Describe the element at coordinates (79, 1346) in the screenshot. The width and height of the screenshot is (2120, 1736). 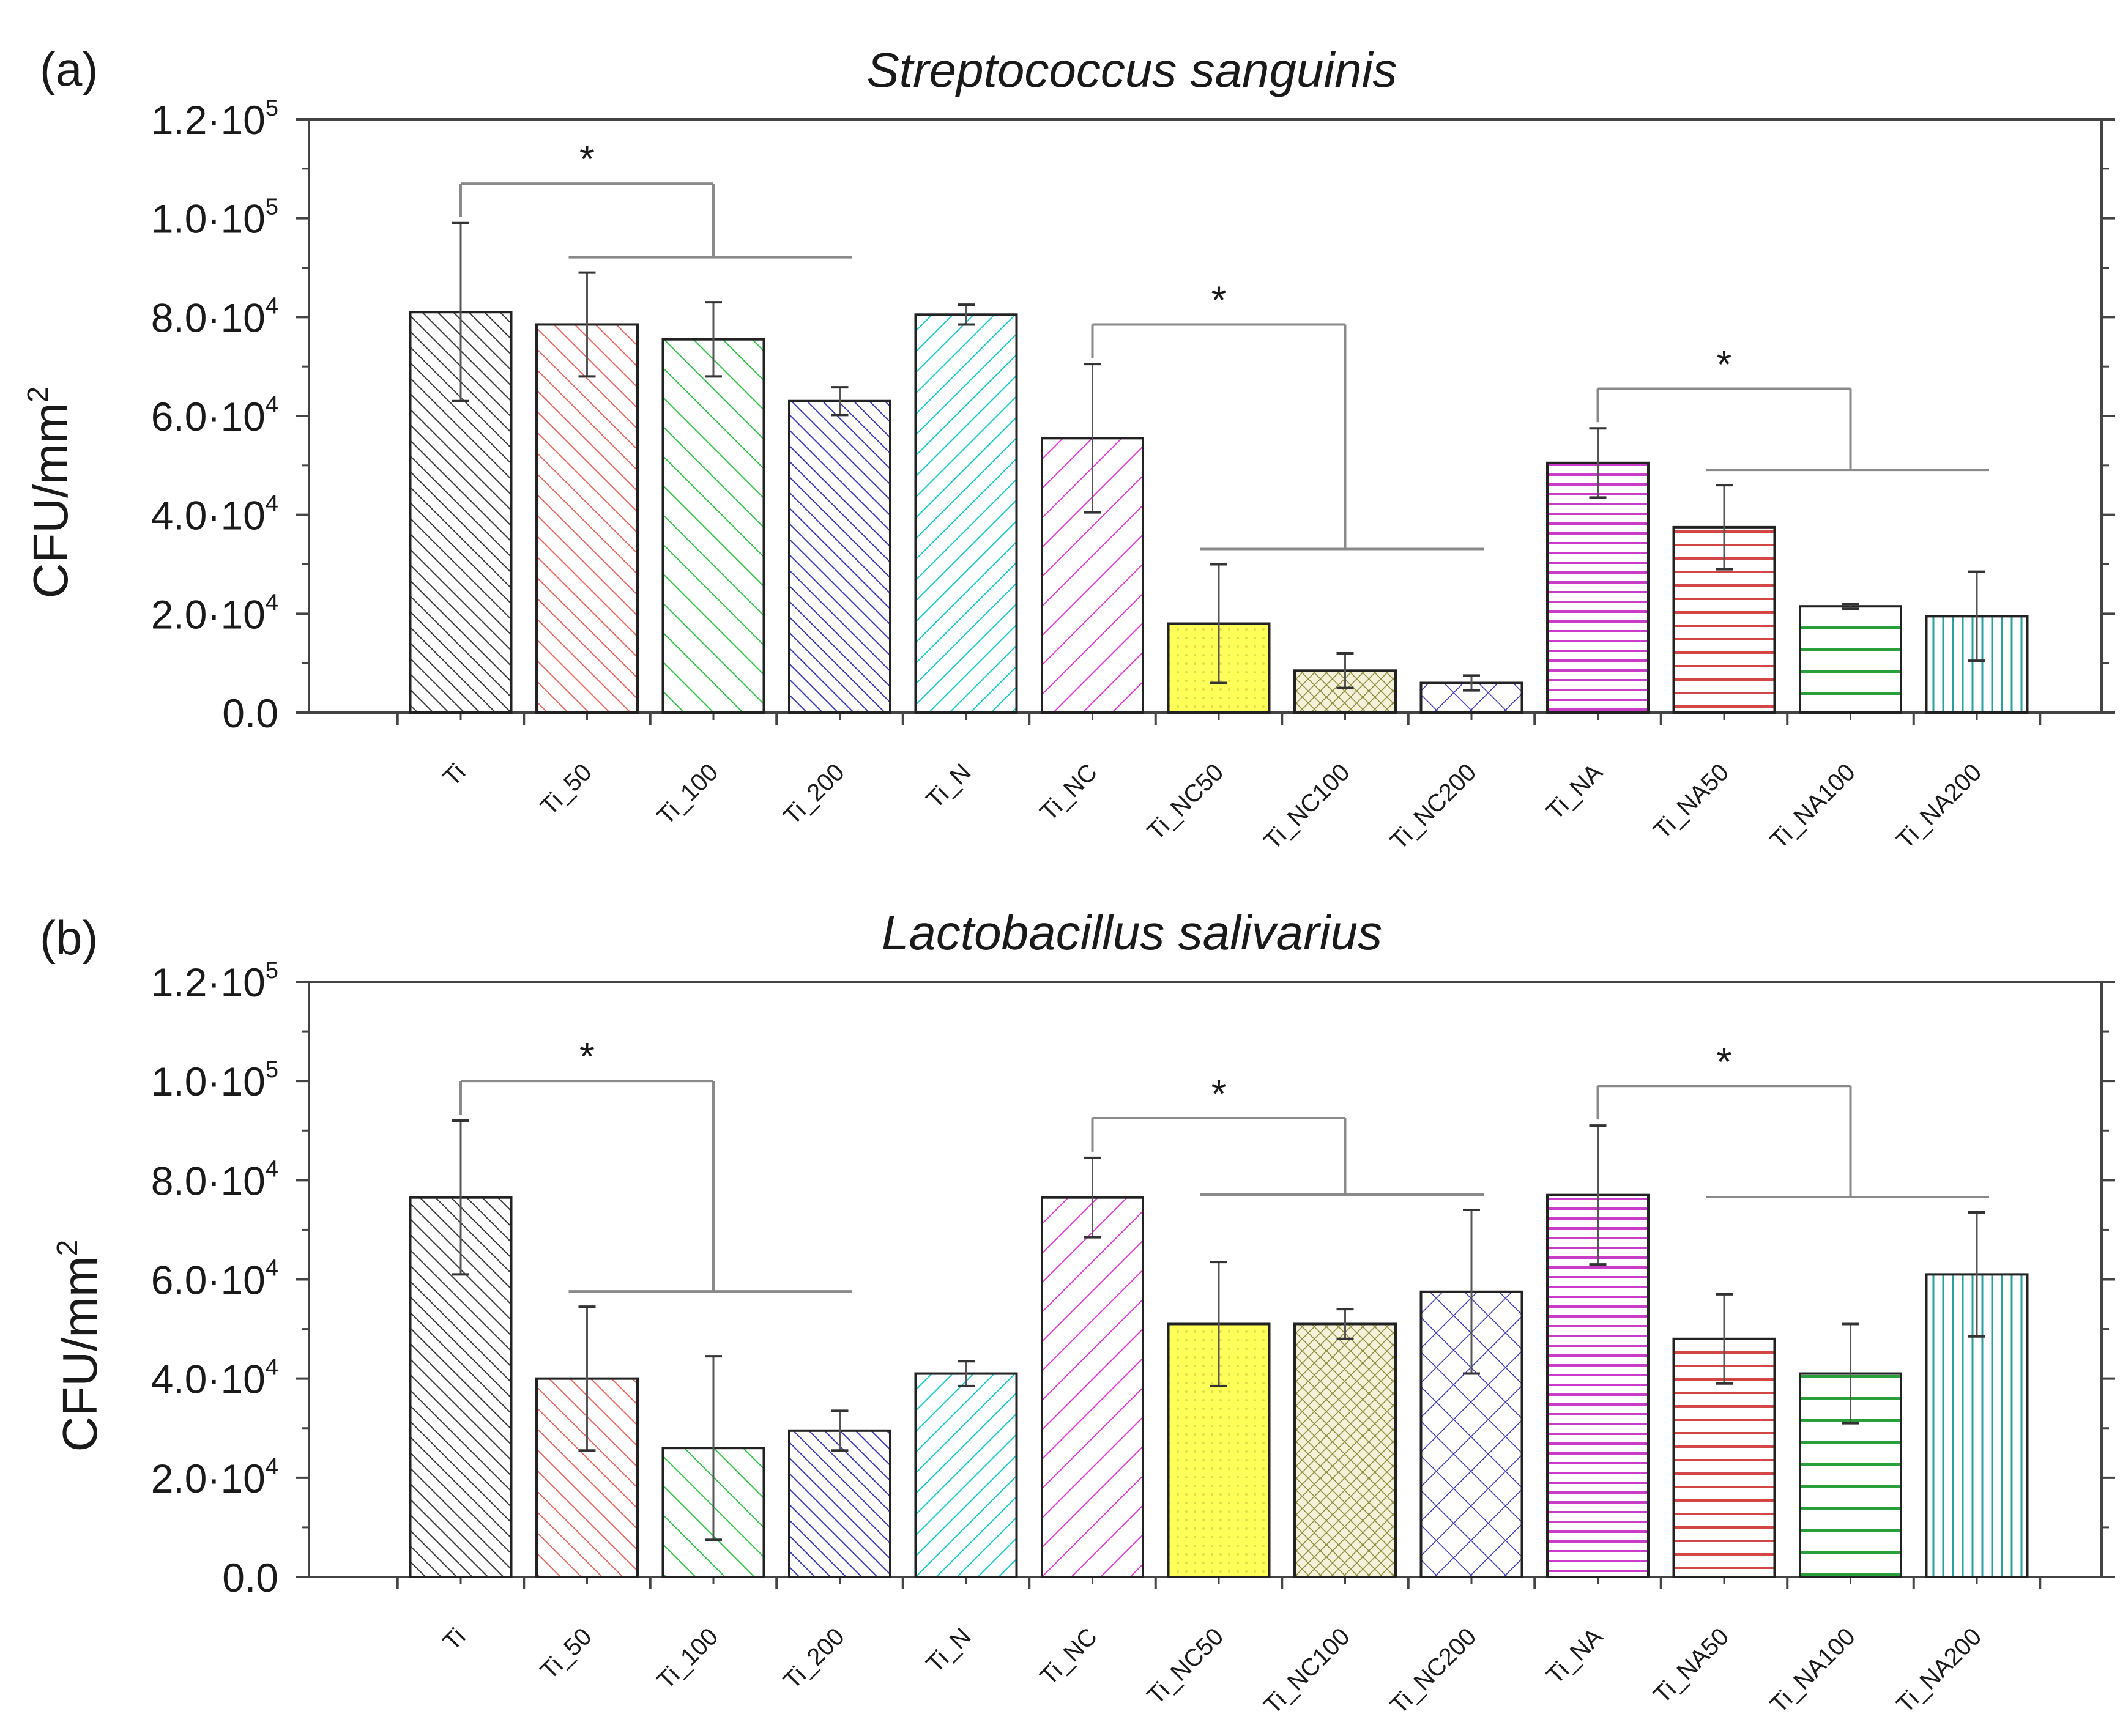
I see `panel-b-ylabel: CFU/mm2` at that location.